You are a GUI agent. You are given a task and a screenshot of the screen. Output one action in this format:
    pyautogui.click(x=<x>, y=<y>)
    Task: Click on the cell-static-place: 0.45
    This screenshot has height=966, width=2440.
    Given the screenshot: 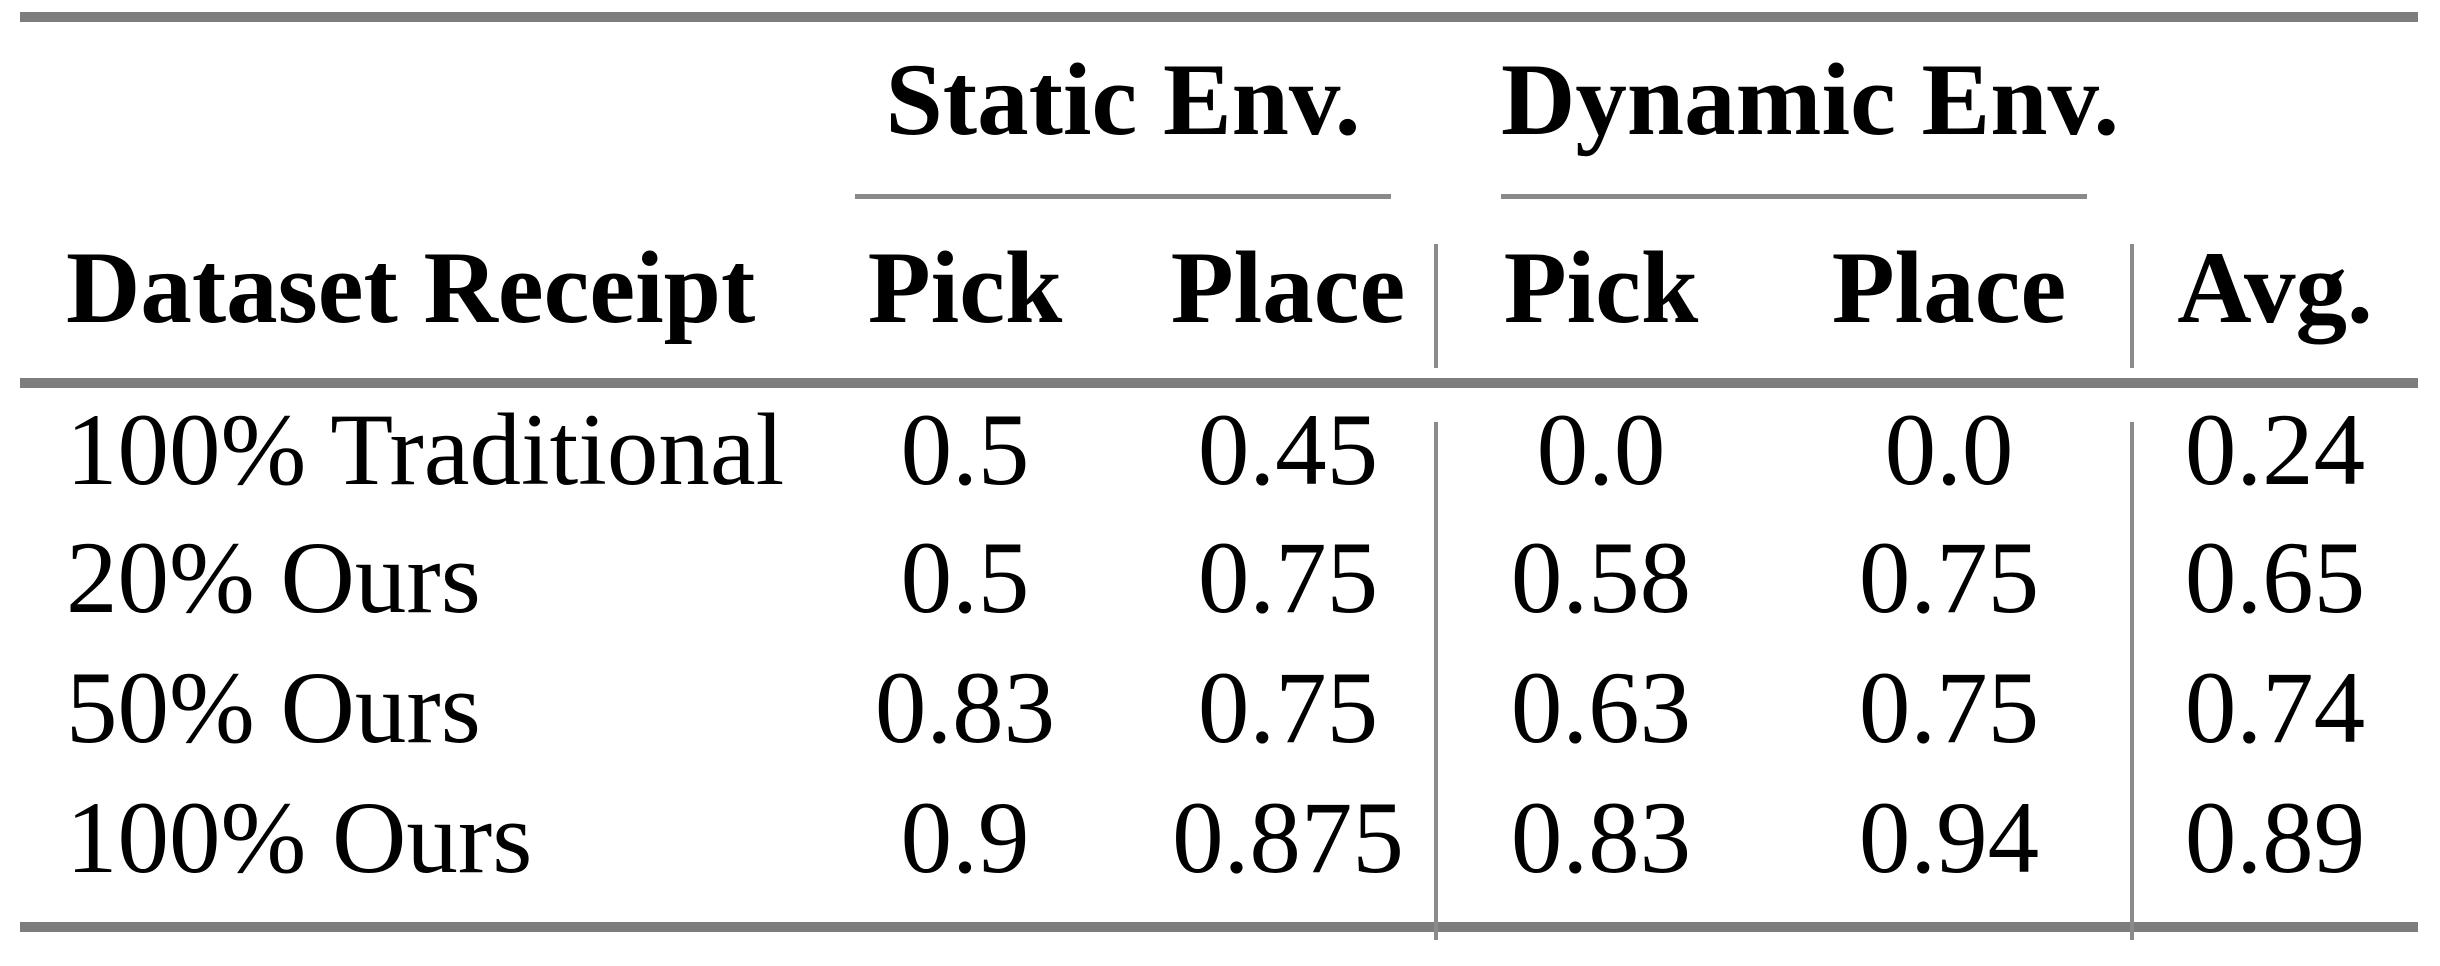 What is the action you would take?
    pyautogui.click(x=1288, y=450)
    